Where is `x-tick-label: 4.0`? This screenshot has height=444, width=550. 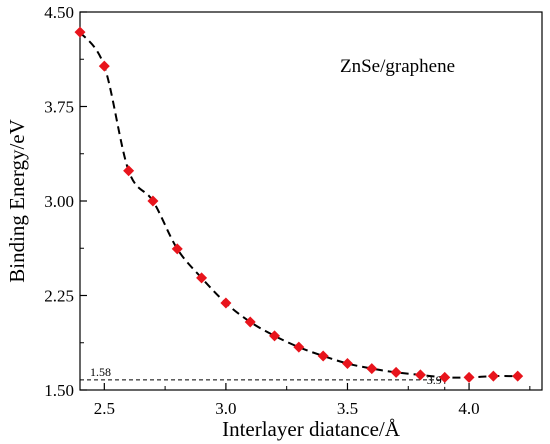
x-tick-label: 4.0 is located at coordinates (468, 408).